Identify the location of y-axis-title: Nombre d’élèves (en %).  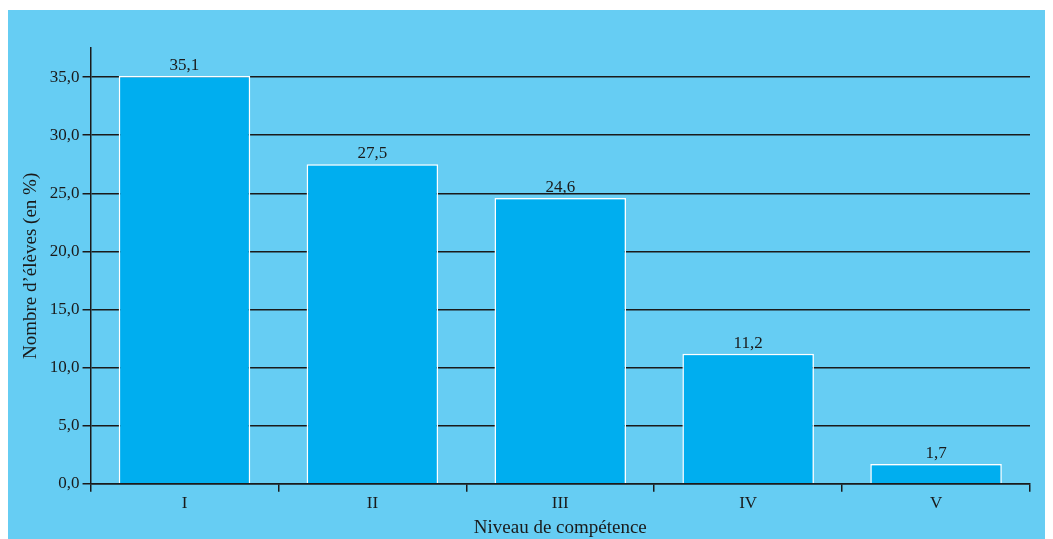
(30, 266).